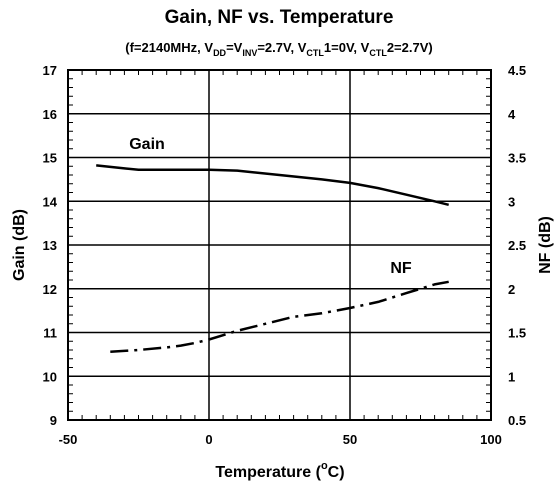 The width and height of the screenshot is (557, 485). Describe the element at coordinates (208, 439) in the screenshot. I see `x-tick-label: 0` at that location.